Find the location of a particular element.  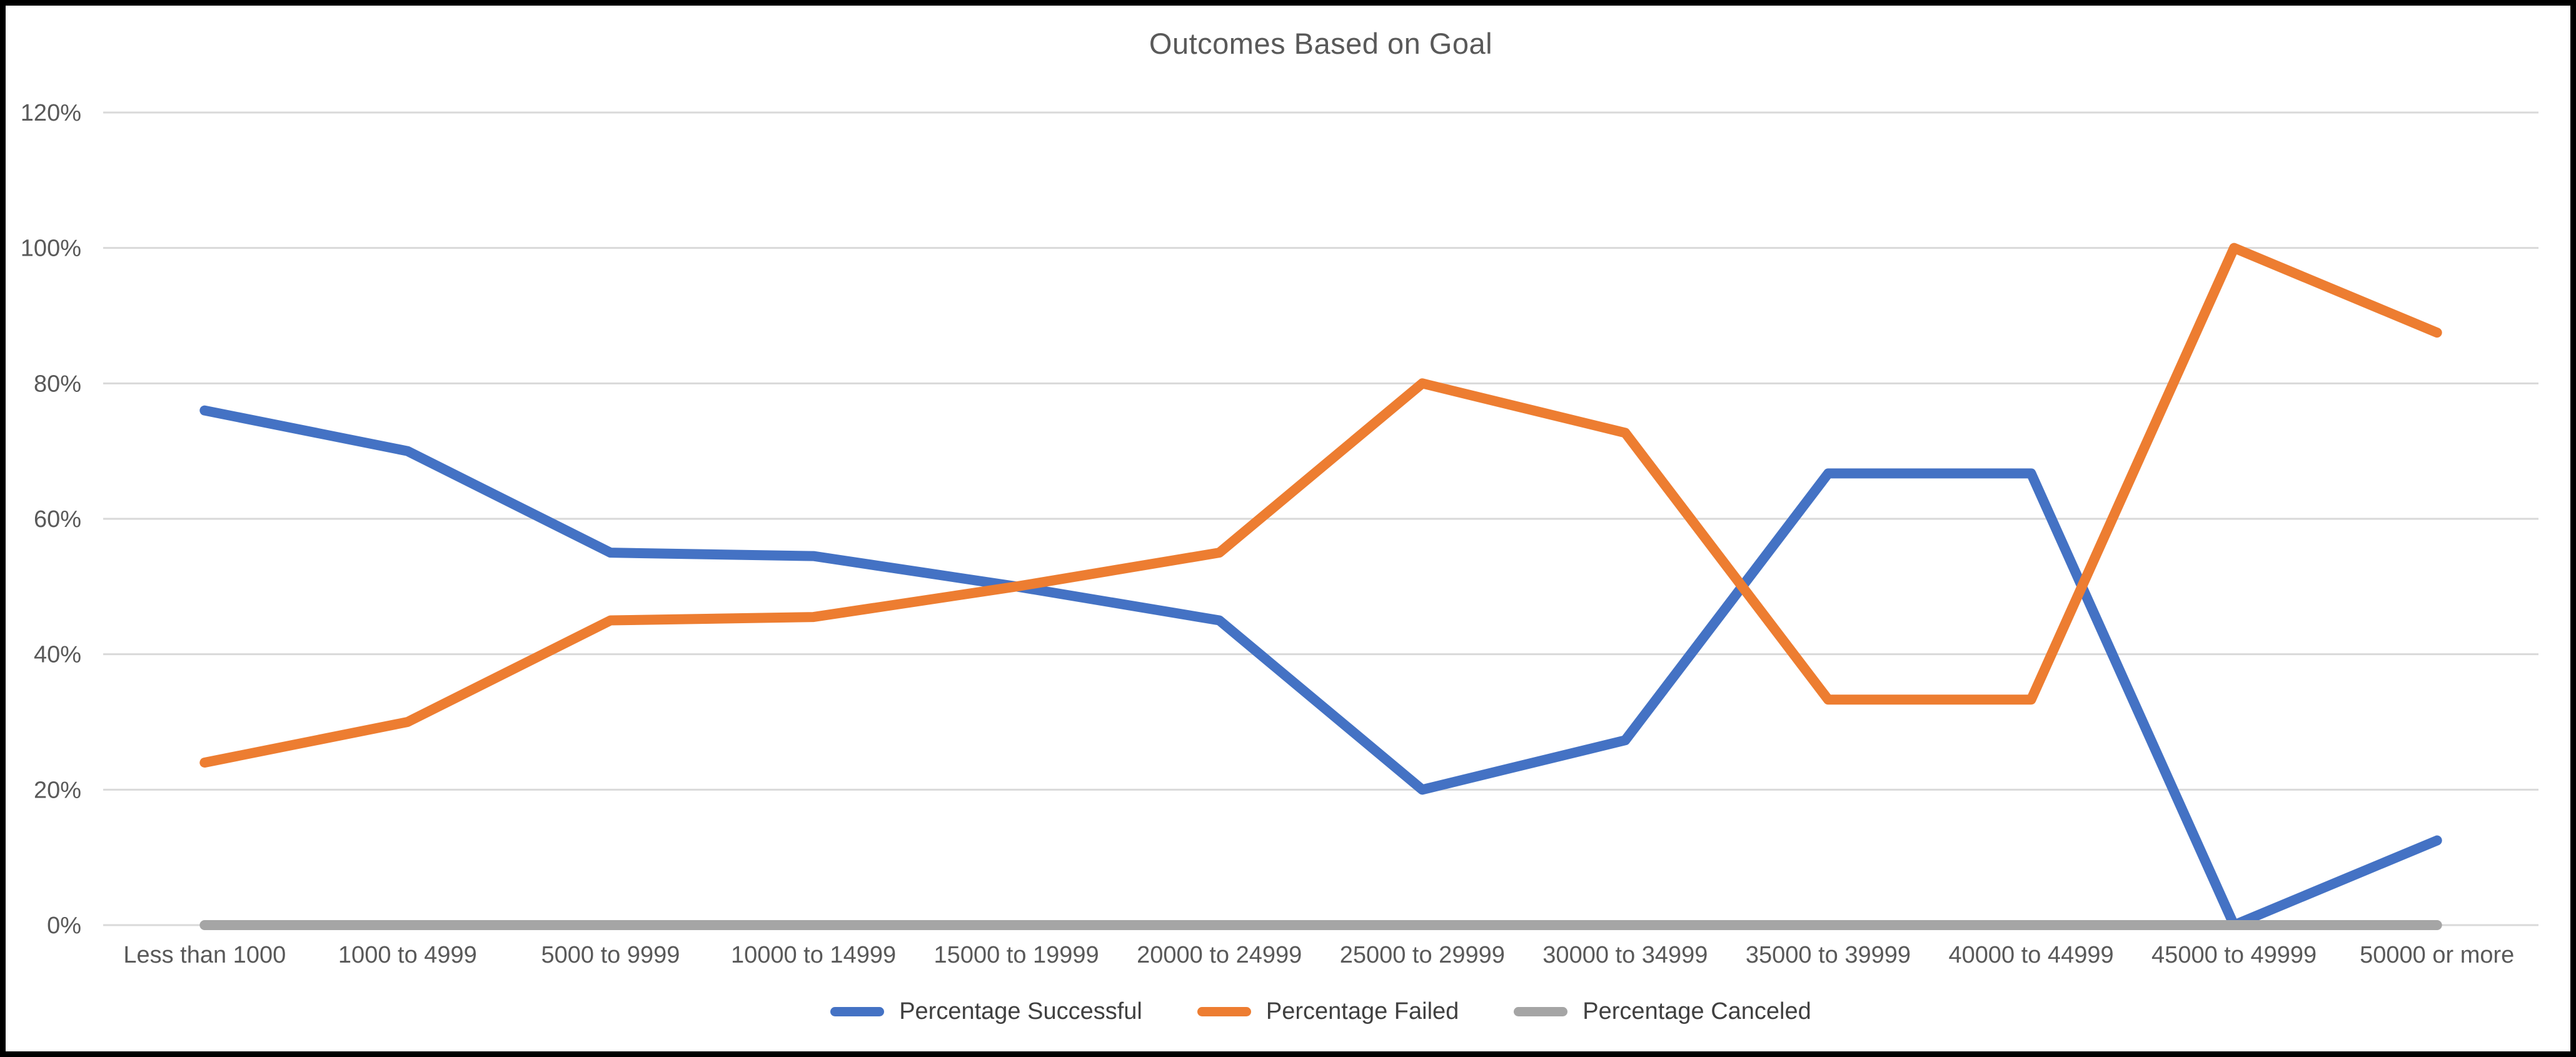

legend-item-successful: Percentage Successful is located at coordinates (986, 1012).